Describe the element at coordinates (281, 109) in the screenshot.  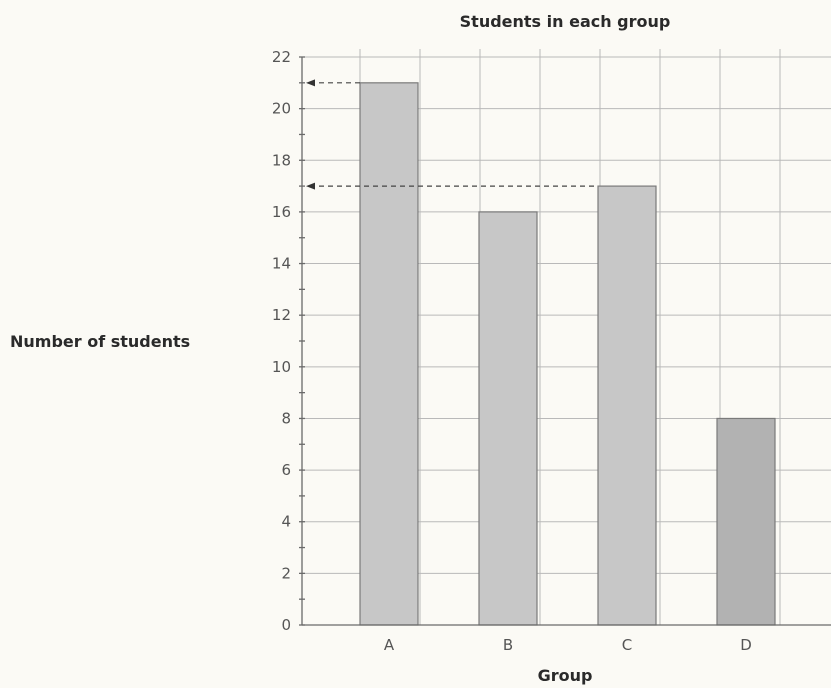
I see `y-tick-label: 20` at that location.